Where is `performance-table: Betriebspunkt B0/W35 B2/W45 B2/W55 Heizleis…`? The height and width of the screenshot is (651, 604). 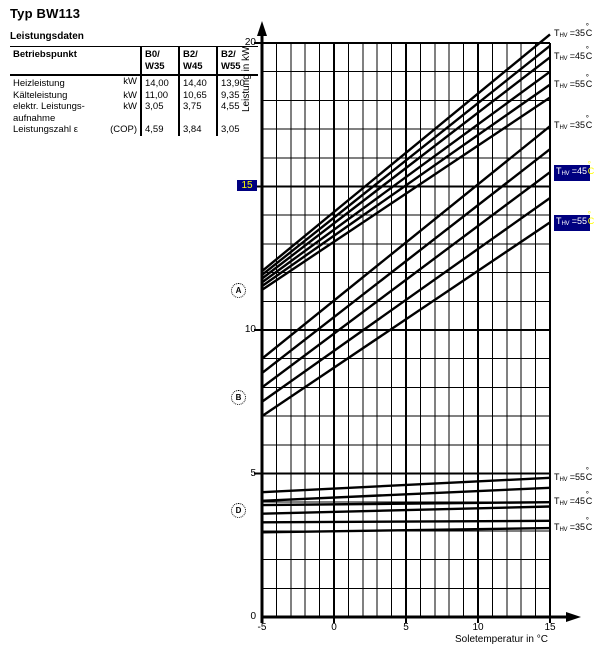 performance-table: Betriebspunkt B0/W35 B2/W45 B2/W55 Heizleis… is located at coordinates (134, 91).